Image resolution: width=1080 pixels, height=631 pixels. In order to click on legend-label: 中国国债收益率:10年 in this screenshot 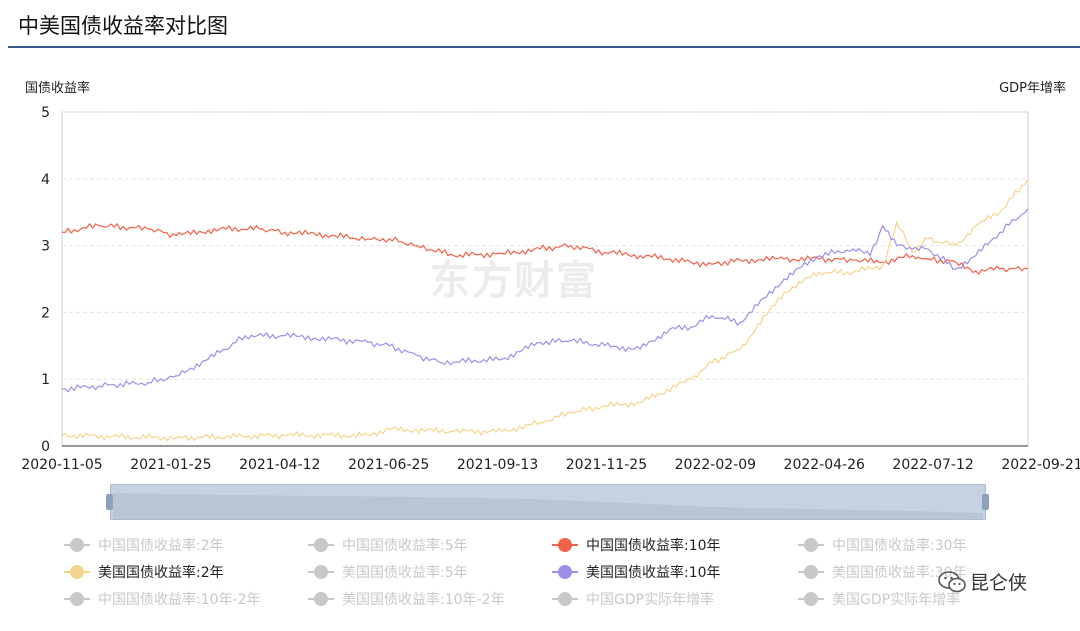, I will do `click(653, 546)`.